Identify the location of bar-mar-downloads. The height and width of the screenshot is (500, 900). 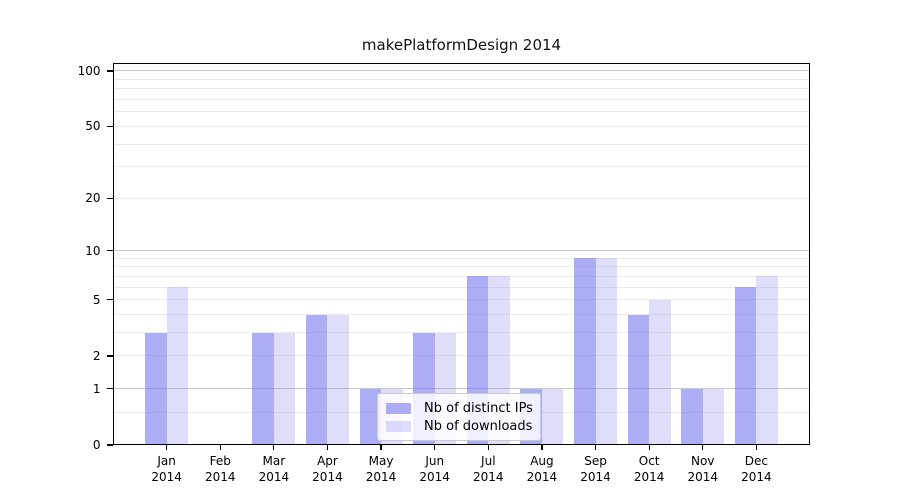
(284, 388).